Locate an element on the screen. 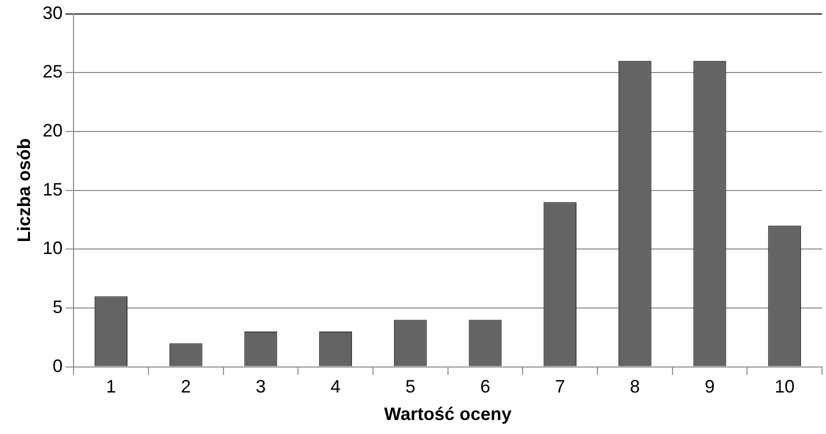  y-tick-label: 0 is located at coordinates (57, 366).